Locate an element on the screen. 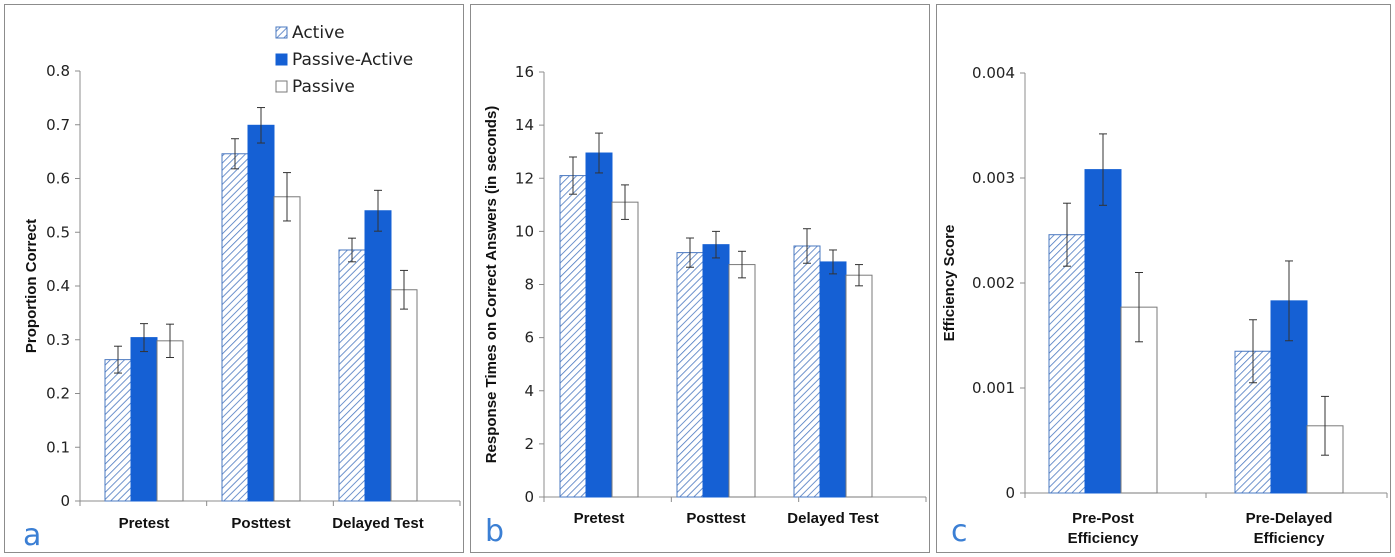  y-tick-label: 0.2 is located at coordinates (58, 394).